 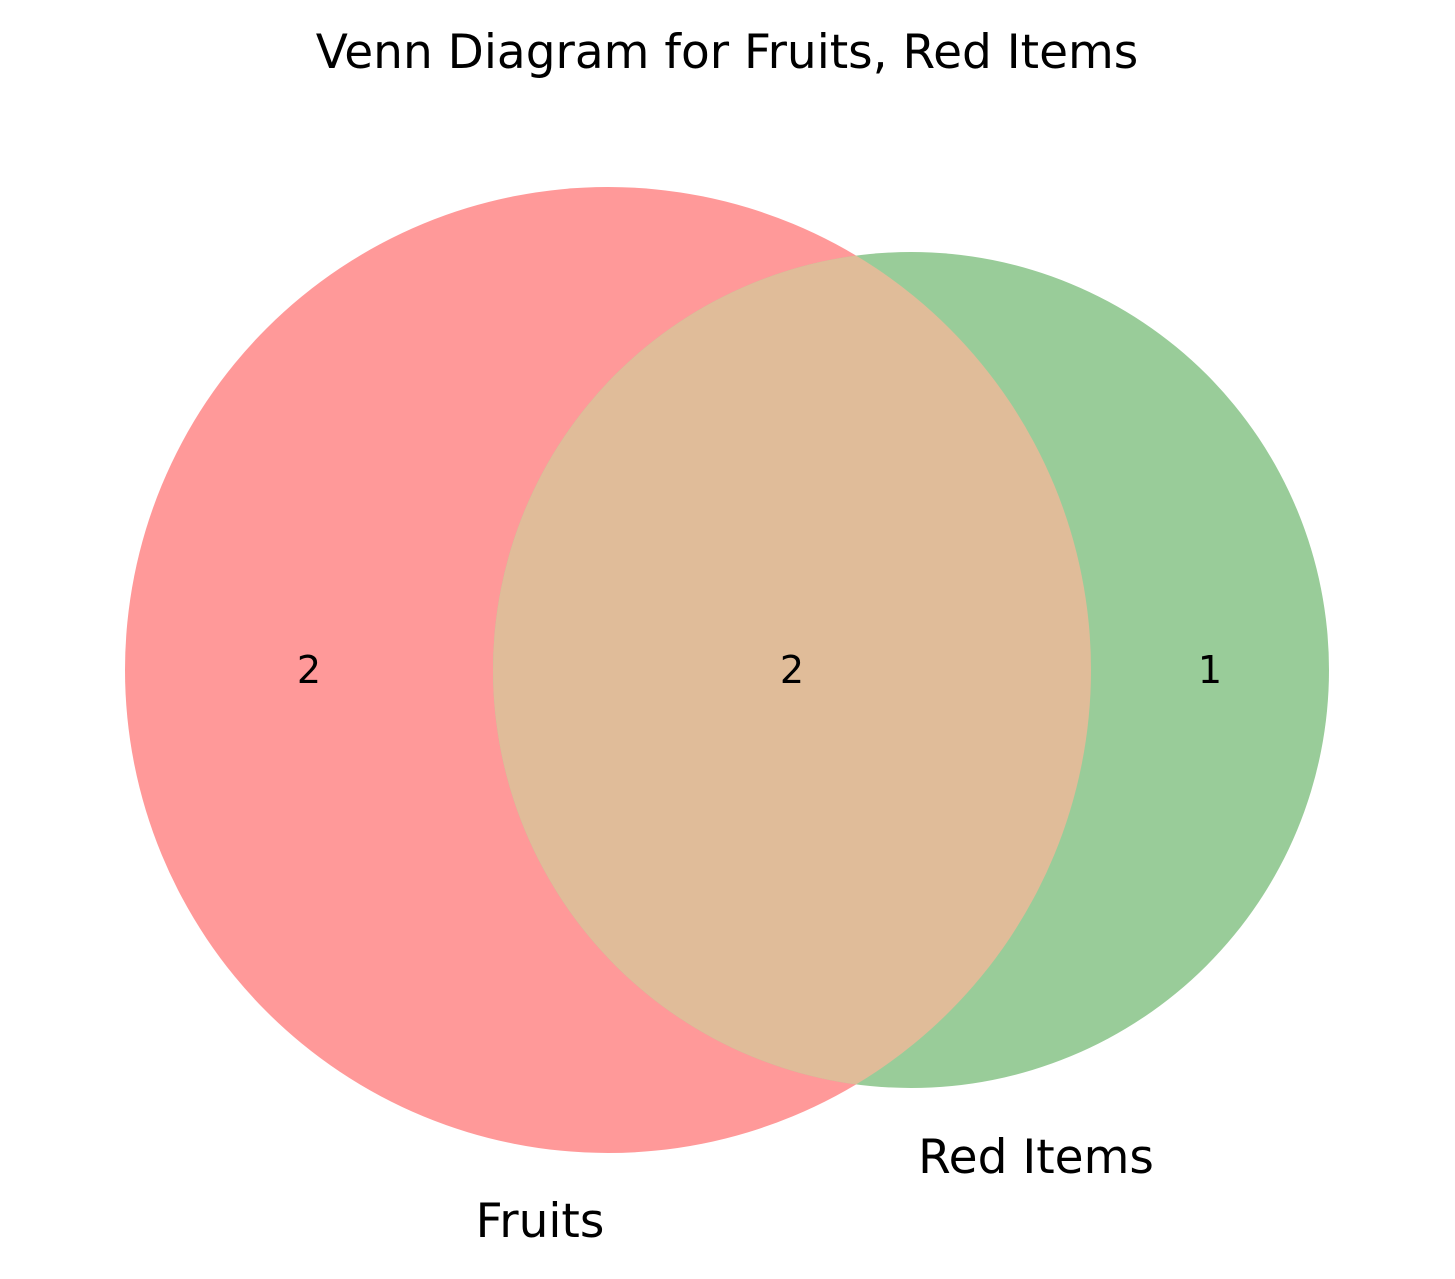 I want to click on fruits-only-count: 2, so click(x=309, y=670).